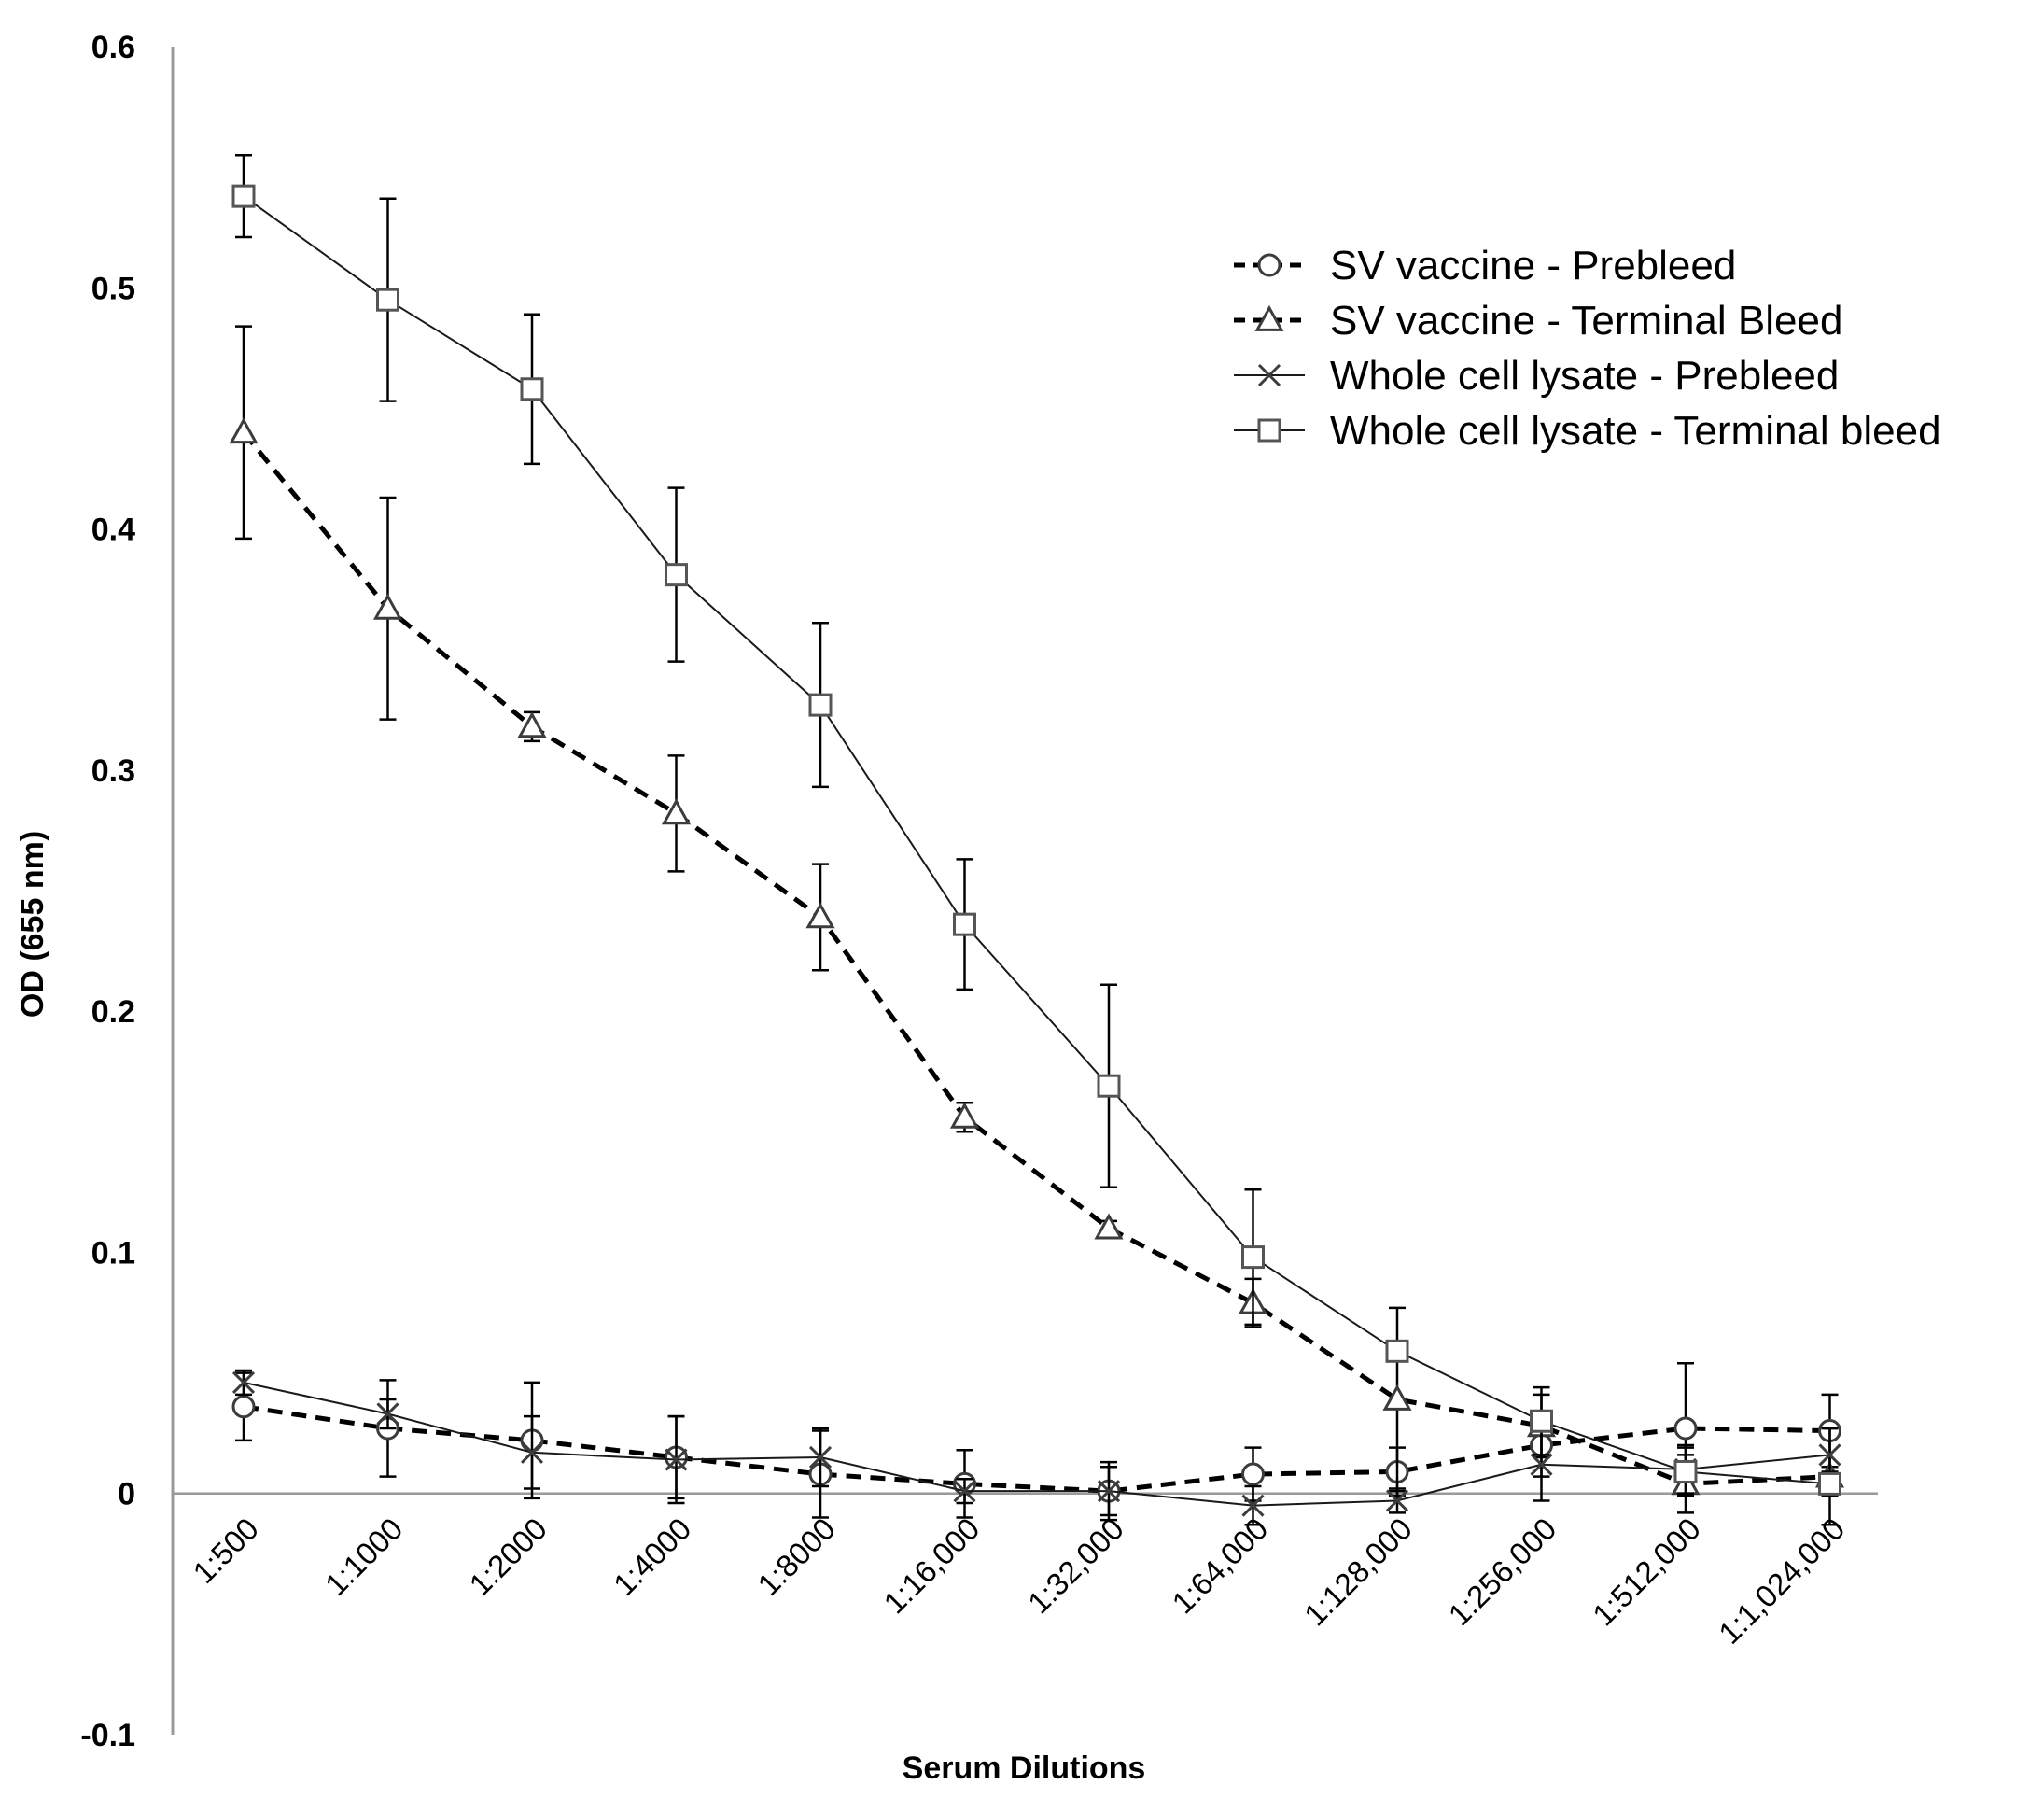  I want to click on y-tick-label: 0.3, so click(113, 771).